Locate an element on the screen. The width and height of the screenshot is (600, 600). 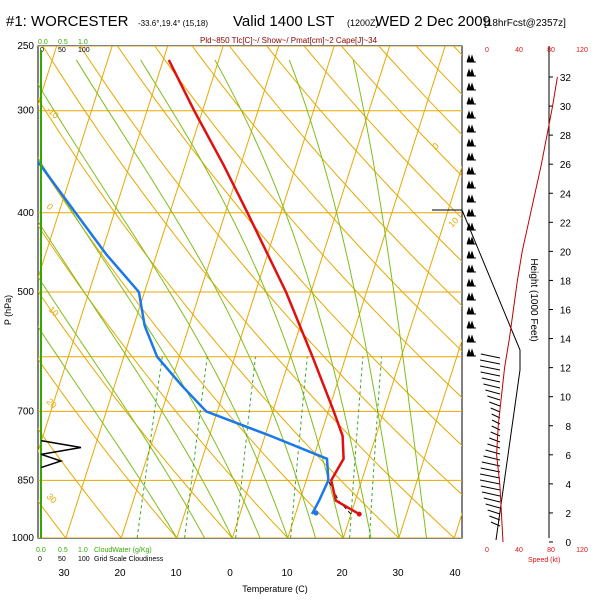
pressure-tick-label: 1000 is located at coordinates (23, 538).